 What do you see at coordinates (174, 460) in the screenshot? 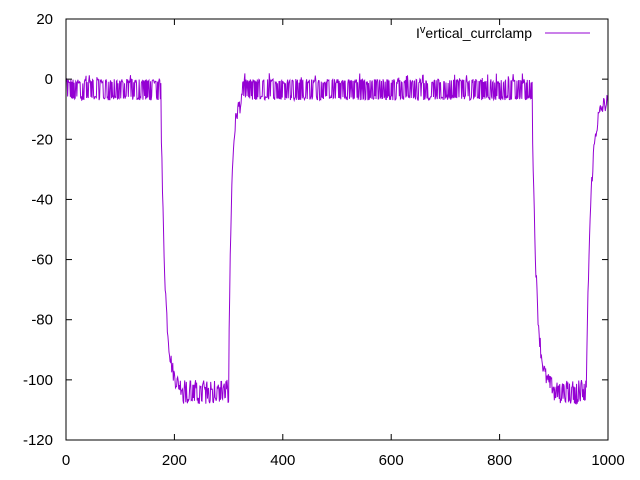
I see `x-tick-label: 200` at bounding box center [174, 460].